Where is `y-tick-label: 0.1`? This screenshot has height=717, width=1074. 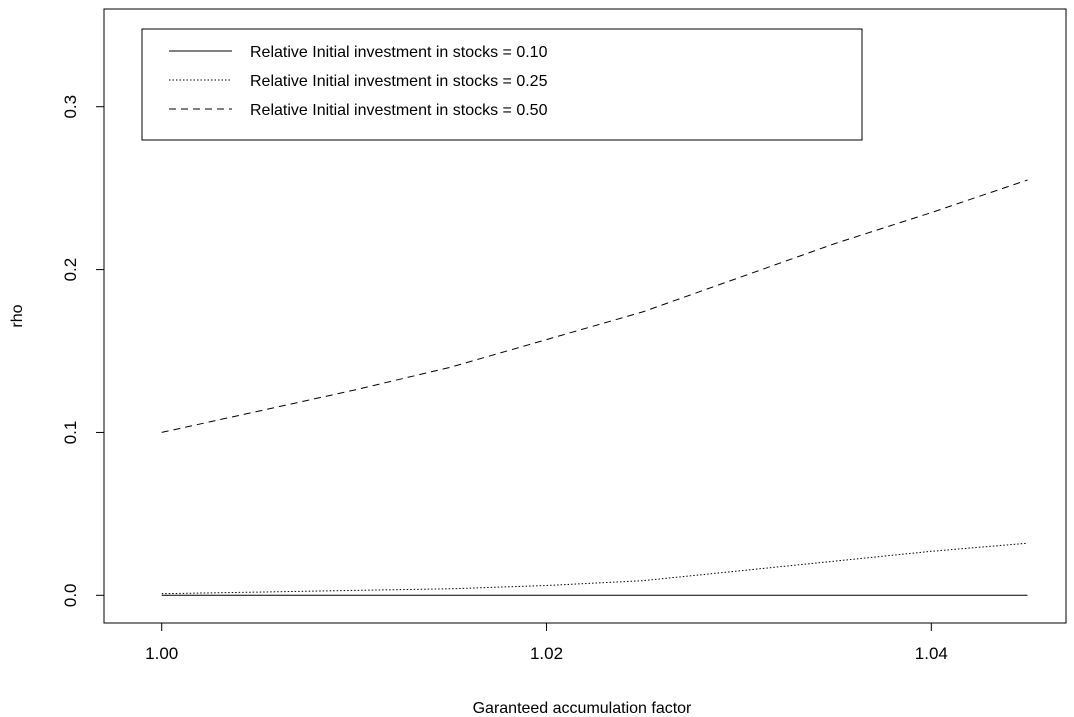
y-tick-label: 0.1 is located at coordinates (70, 433).